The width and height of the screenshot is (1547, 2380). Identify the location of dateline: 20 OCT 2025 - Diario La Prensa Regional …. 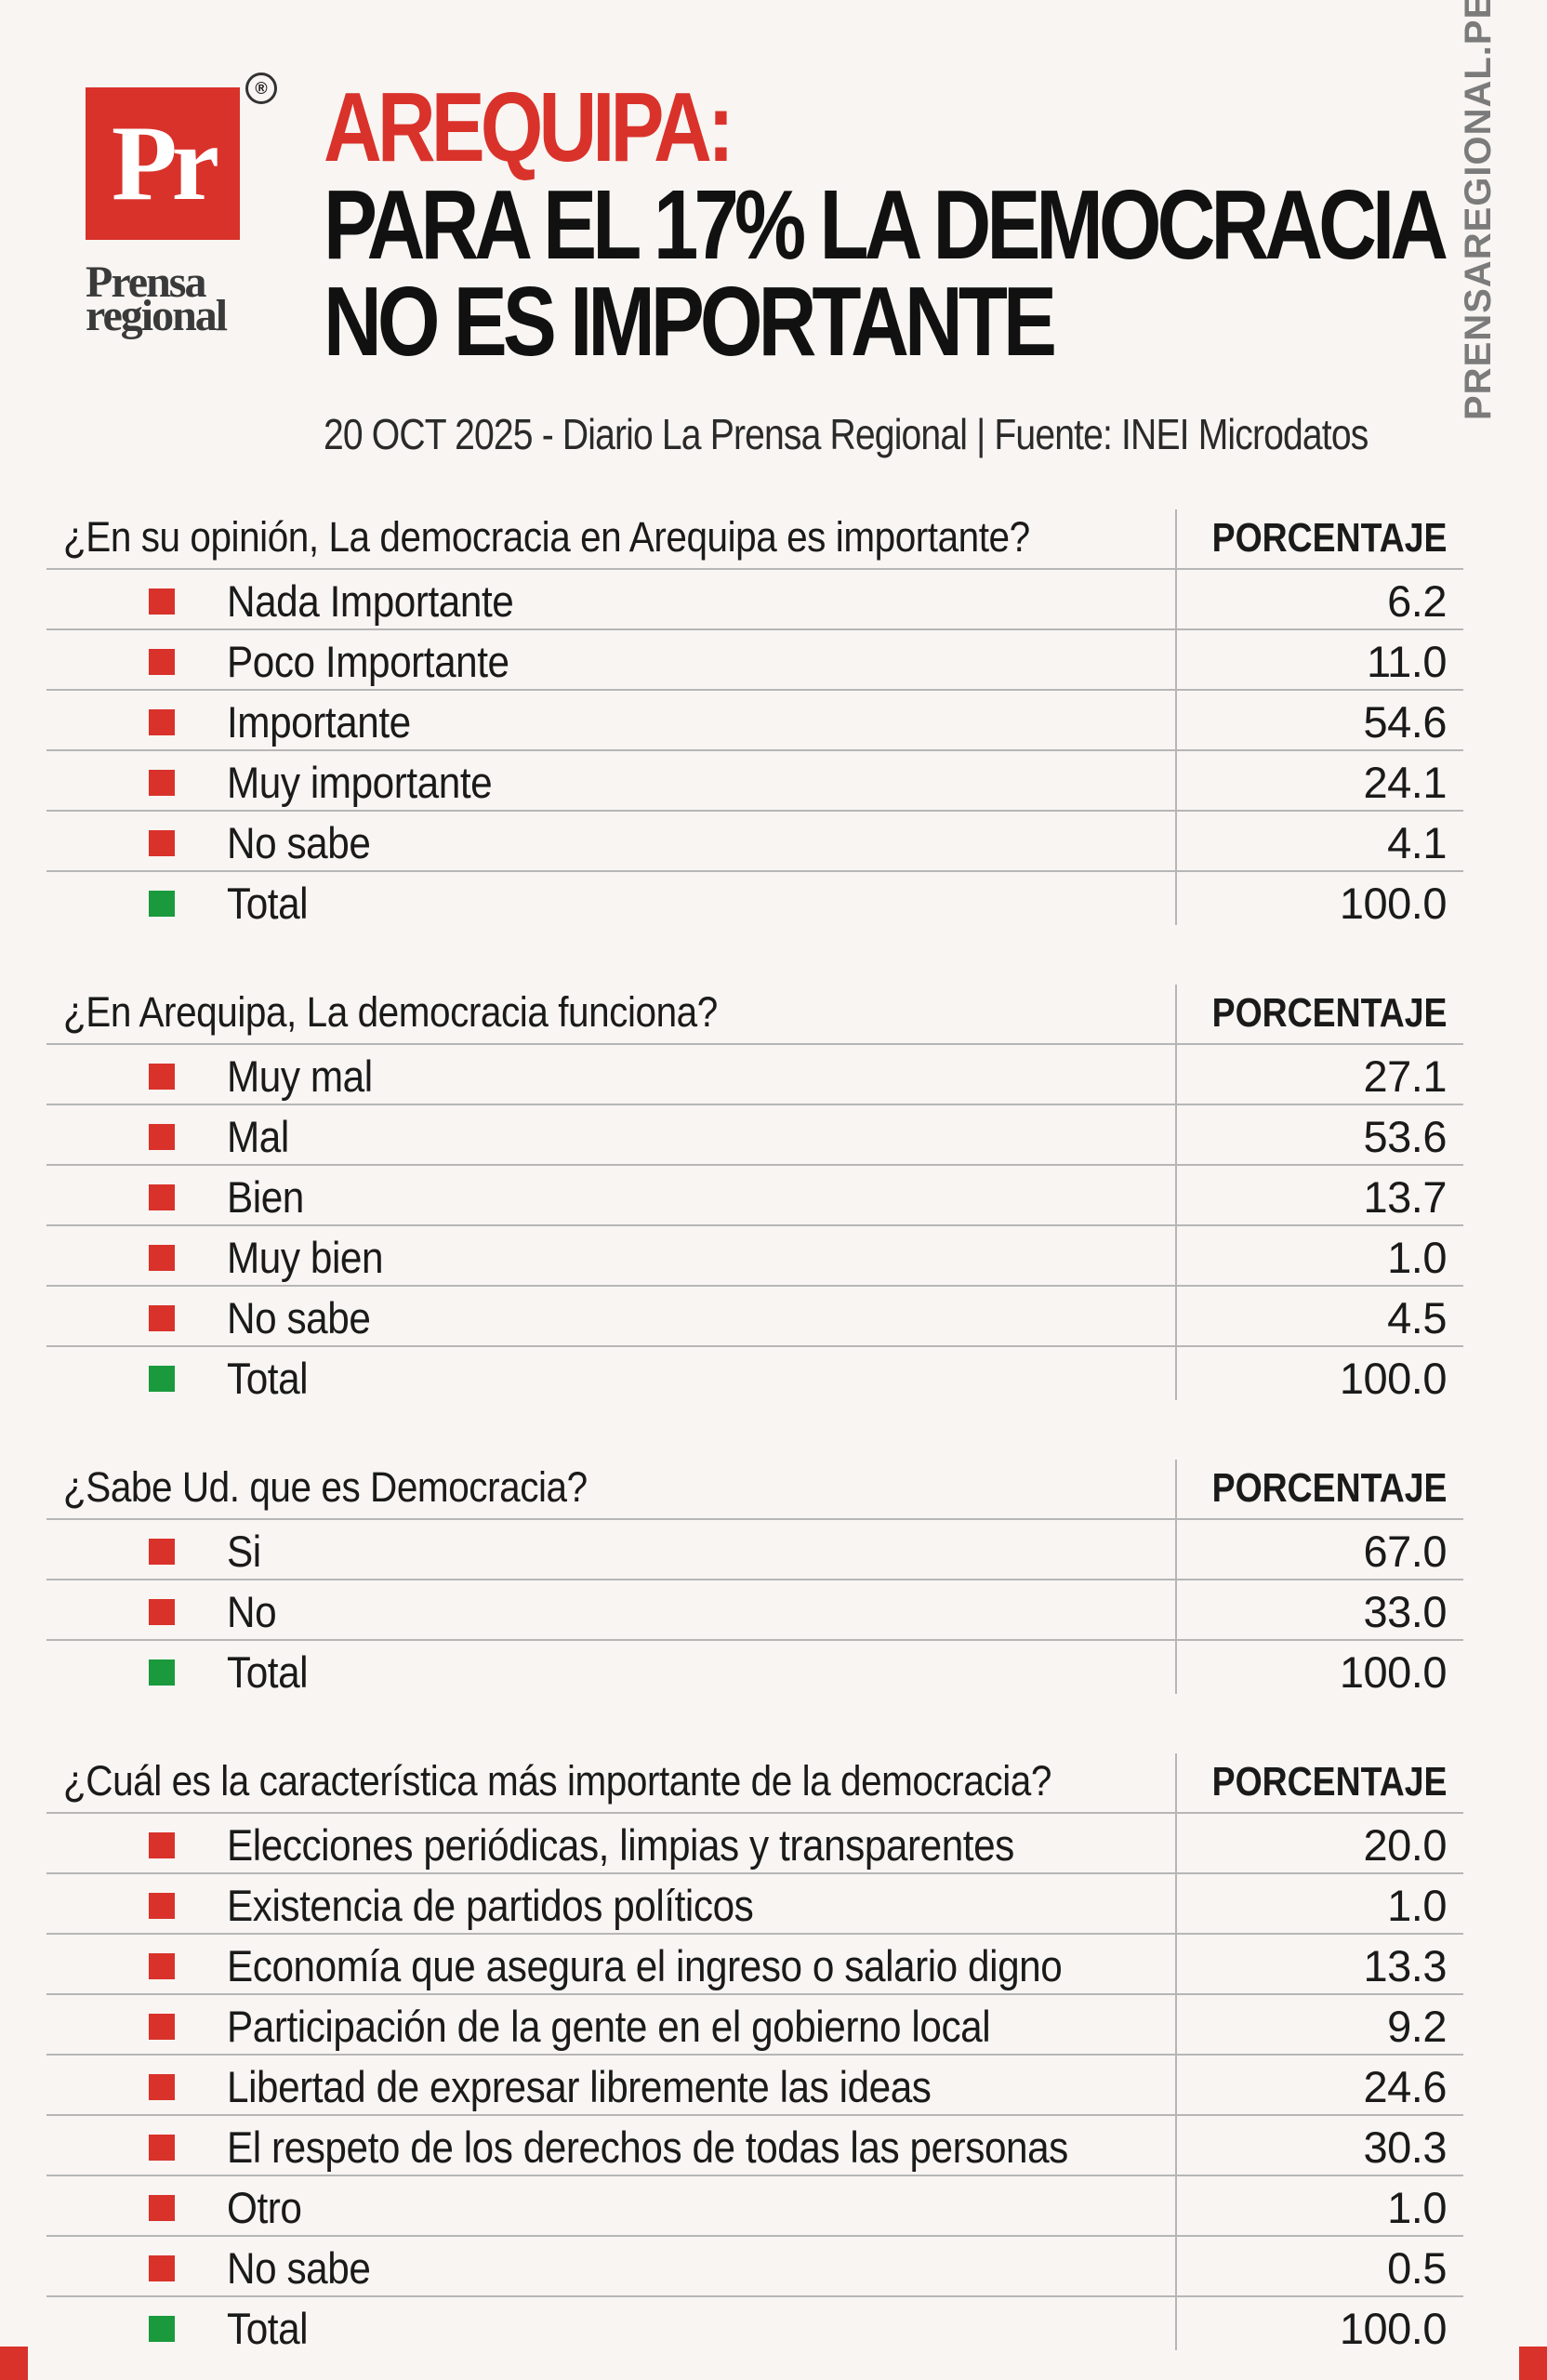
(846, 434).